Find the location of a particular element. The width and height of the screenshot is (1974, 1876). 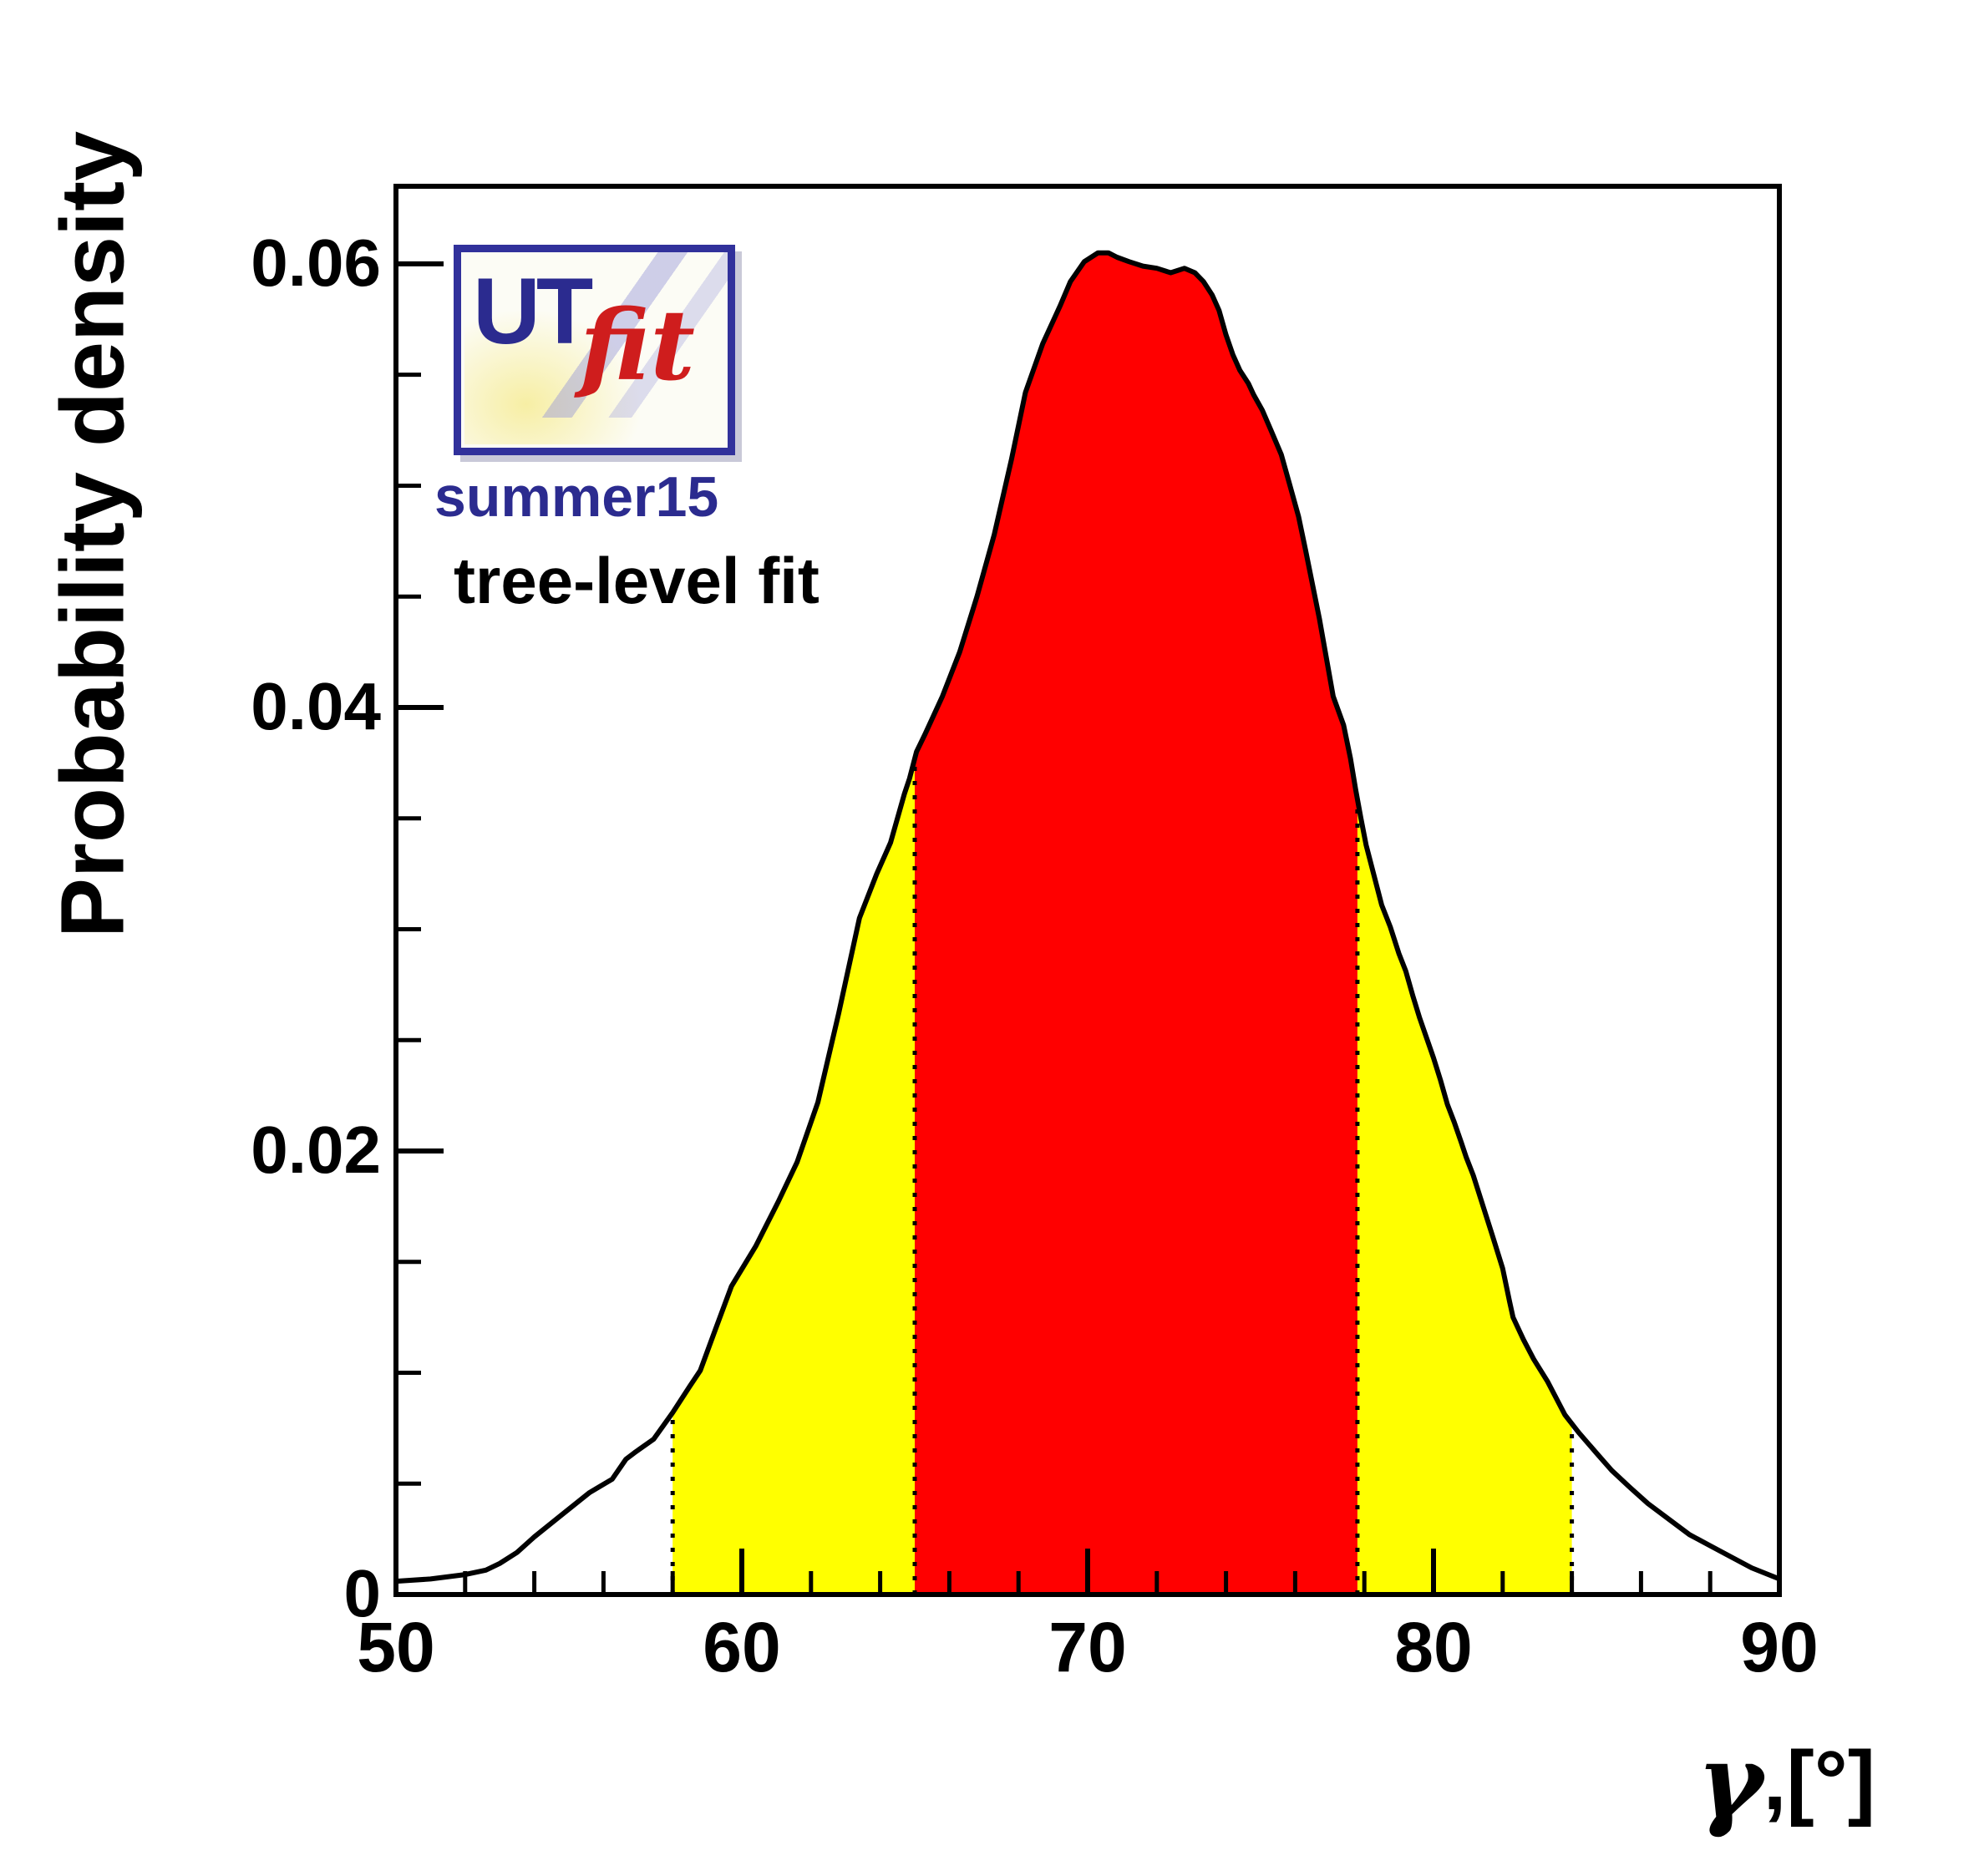

x-tick-label: 60 is located at coordinates (742, 1647).